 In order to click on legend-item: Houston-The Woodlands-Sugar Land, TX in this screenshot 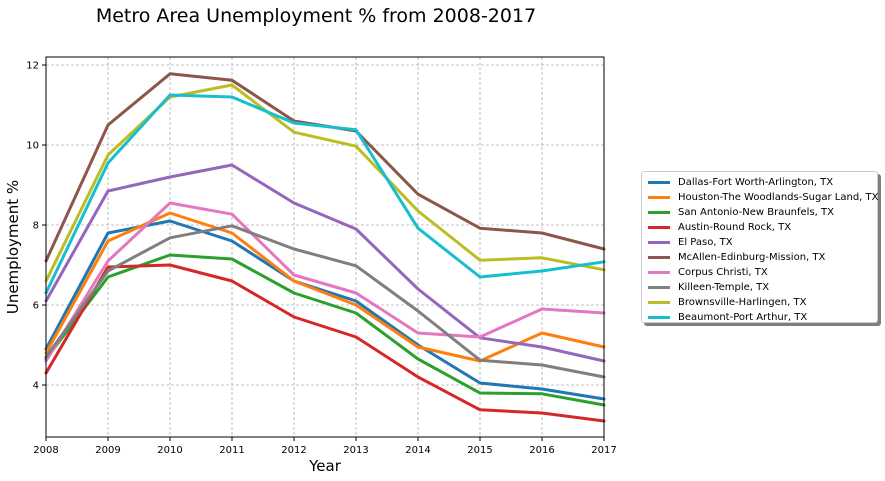, I will do `click(763, 197)`.